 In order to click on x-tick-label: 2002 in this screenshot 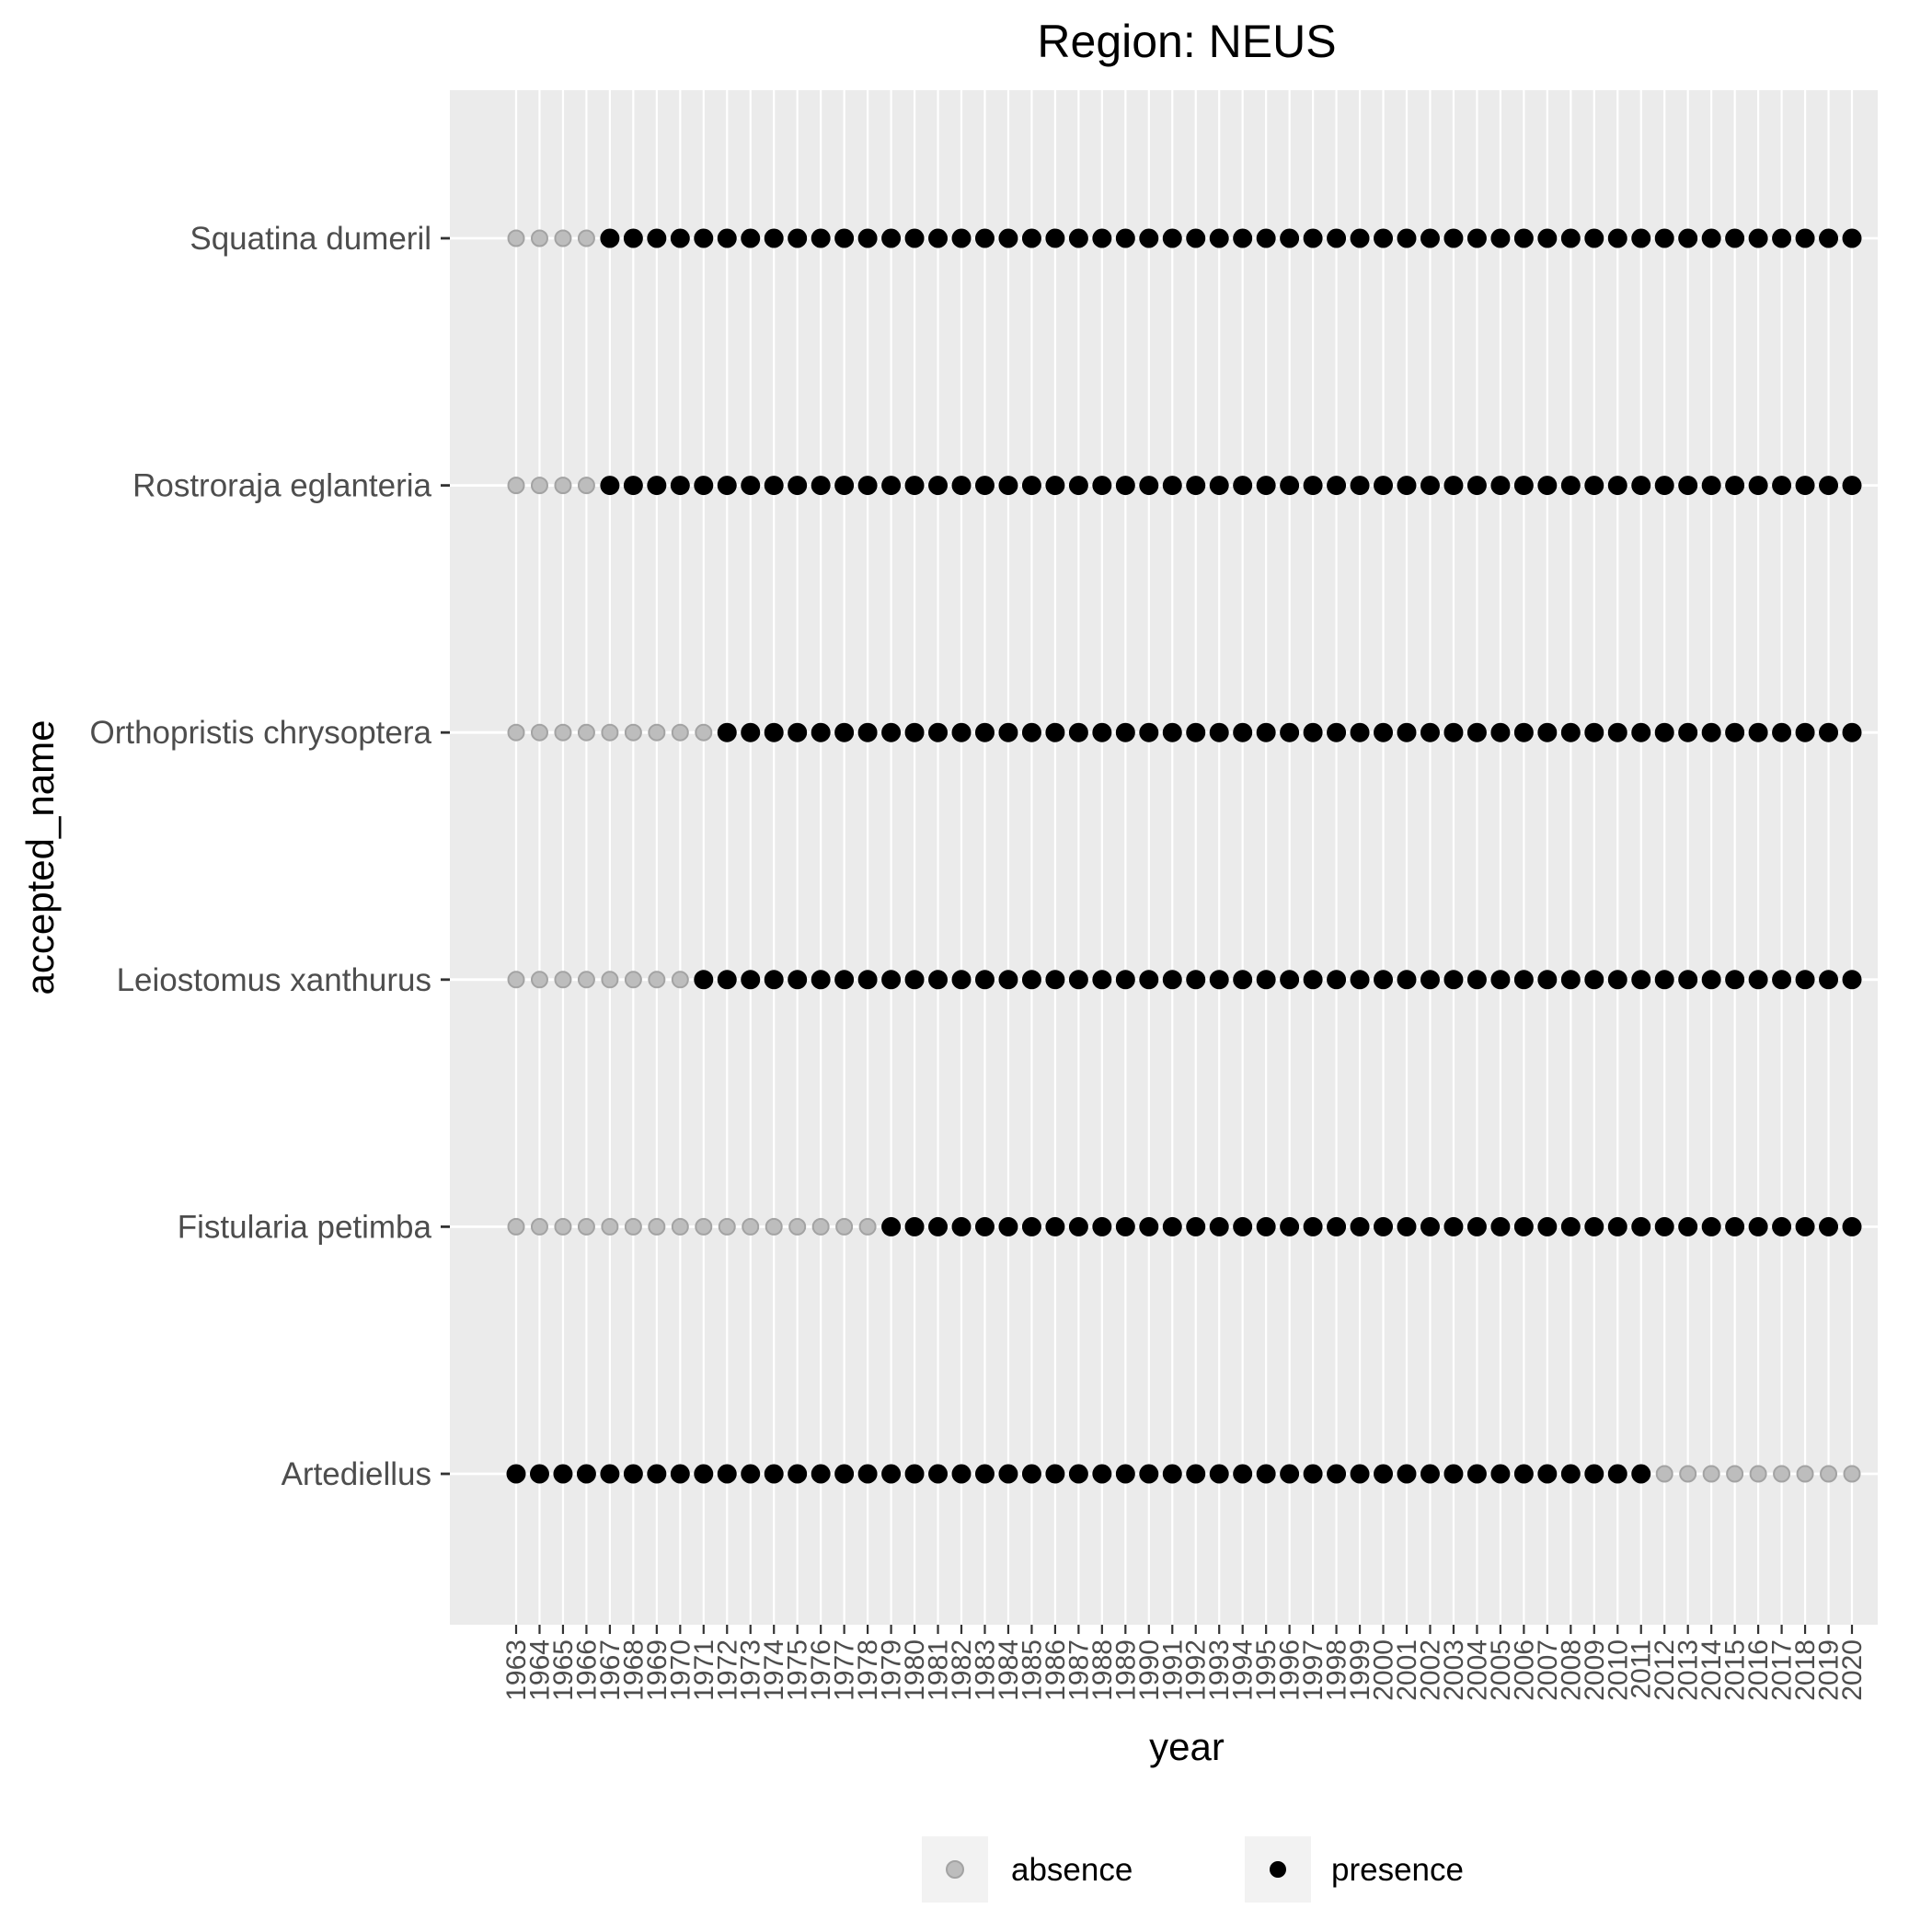, I will do `click(1430, 1670)`.